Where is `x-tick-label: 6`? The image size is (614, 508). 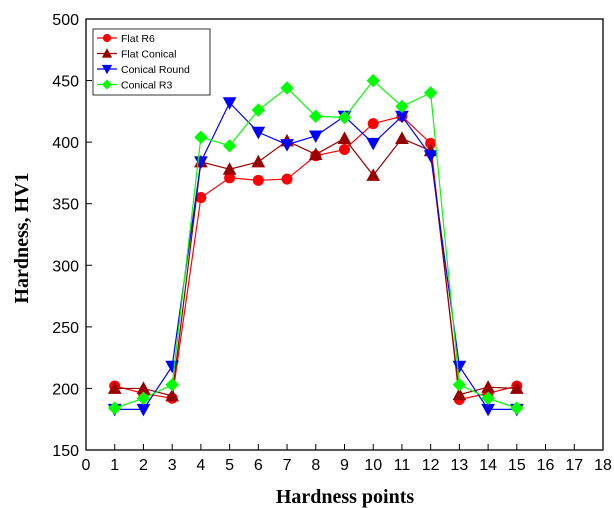 x-tick-label: 6 is located at coordinates (258, 465).